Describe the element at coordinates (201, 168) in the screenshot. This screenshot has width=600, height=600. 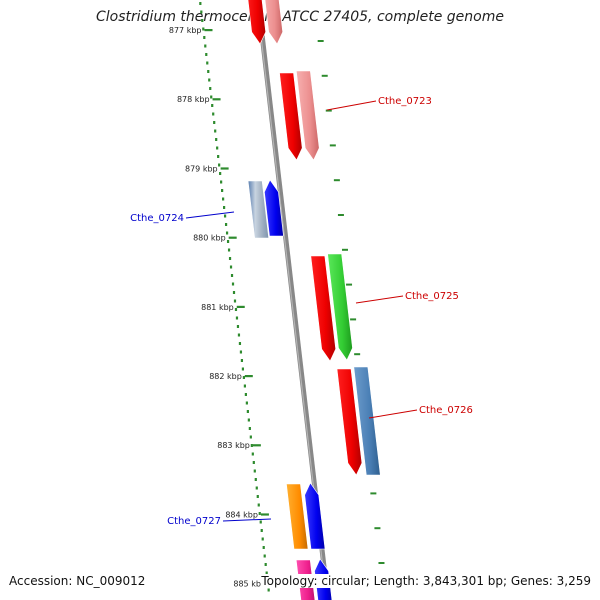
I see `kbp-tick-label: 879 kbp` at that location.